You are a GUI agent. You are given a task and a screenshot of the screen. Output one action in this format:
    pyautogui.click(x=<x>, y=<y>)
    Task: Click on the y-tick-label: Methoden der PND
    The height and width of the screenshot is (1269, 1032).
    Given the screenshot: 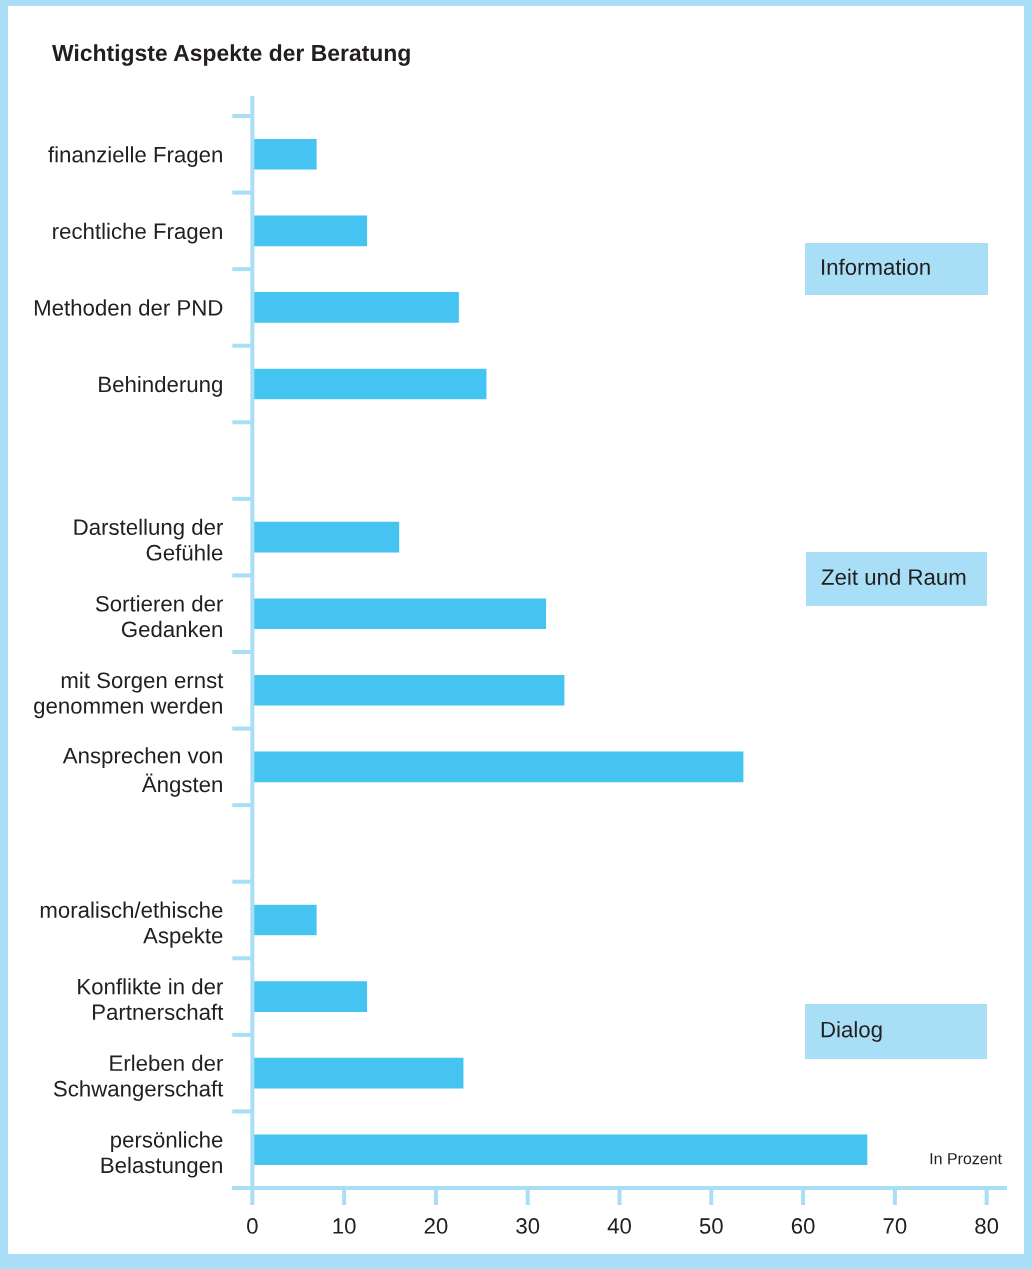 What is the action you would take?
    pyautogui.click(x=128, y=307)
    